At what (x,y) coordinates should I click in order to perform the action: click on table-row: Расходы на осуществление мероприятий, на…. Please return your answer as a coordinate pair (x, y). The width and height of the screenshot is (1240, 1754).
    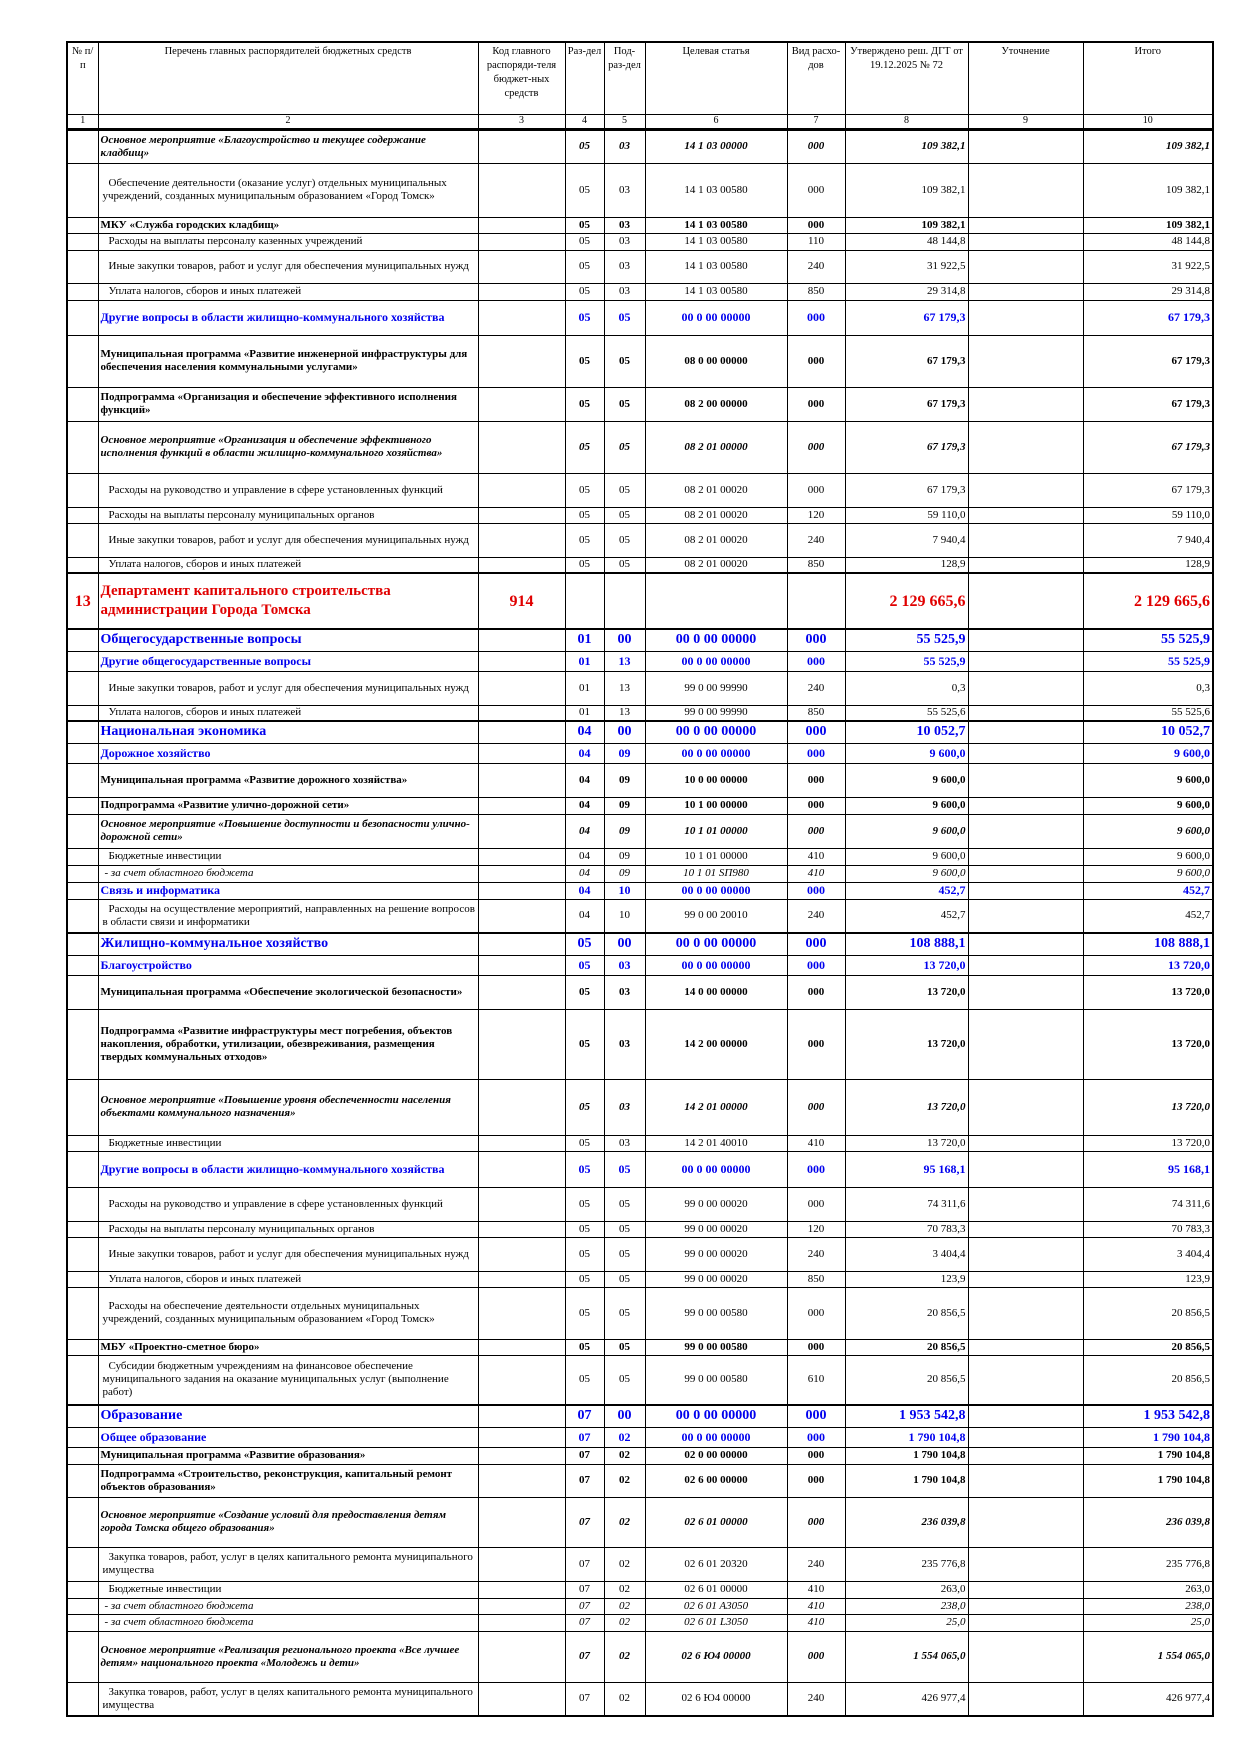
    Looking at the image, I should click on (640, 916).